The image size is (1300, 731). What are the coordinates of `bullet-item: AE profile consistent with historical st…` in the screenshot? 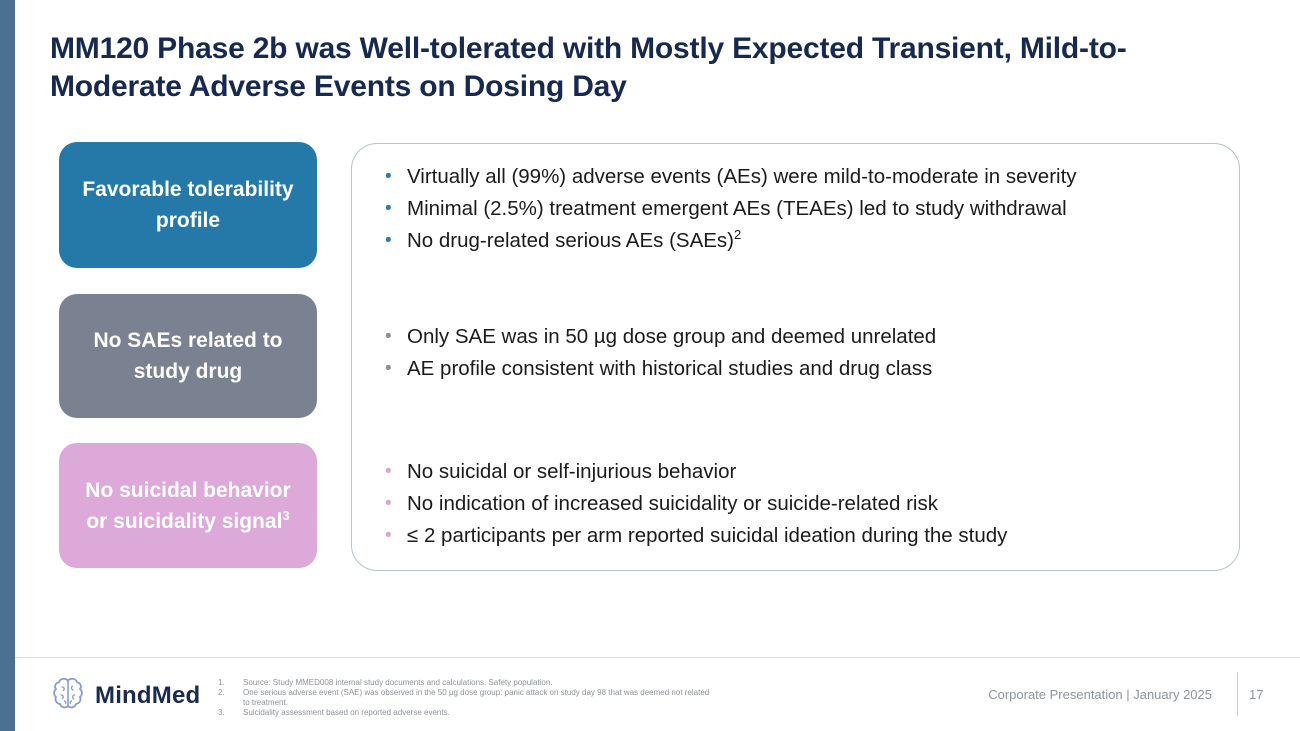 It's located at (799, 369).